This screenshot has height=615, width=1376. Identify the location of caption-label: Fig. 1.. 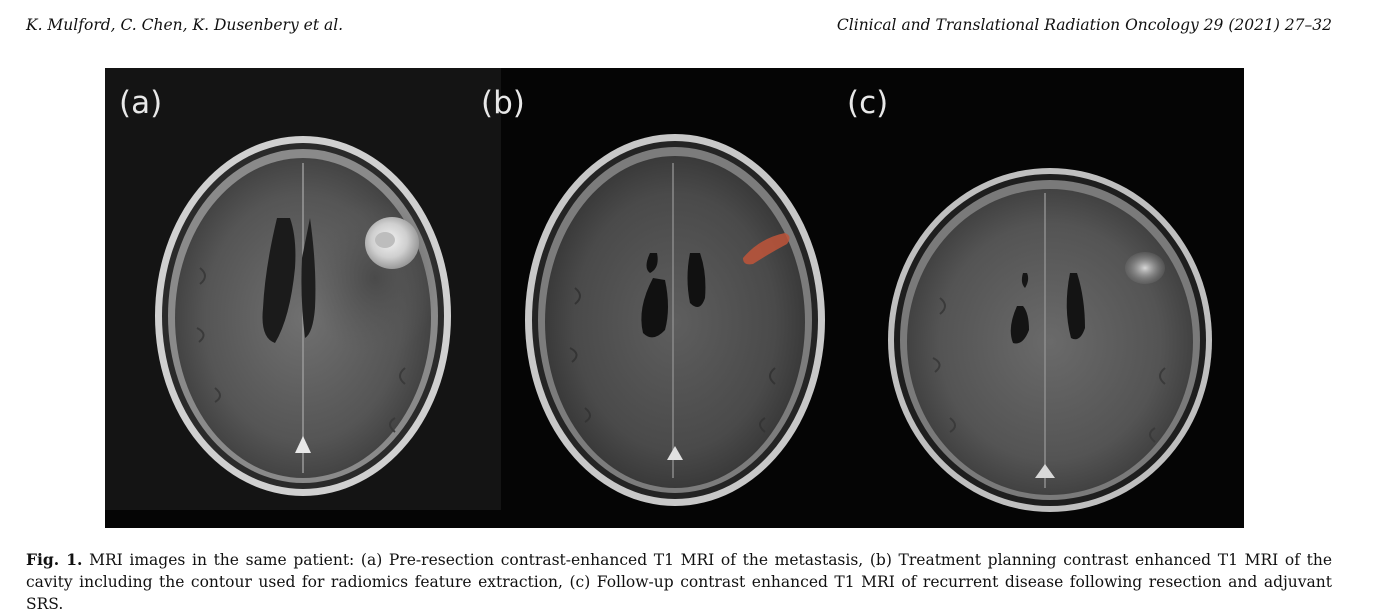
(54, 559).